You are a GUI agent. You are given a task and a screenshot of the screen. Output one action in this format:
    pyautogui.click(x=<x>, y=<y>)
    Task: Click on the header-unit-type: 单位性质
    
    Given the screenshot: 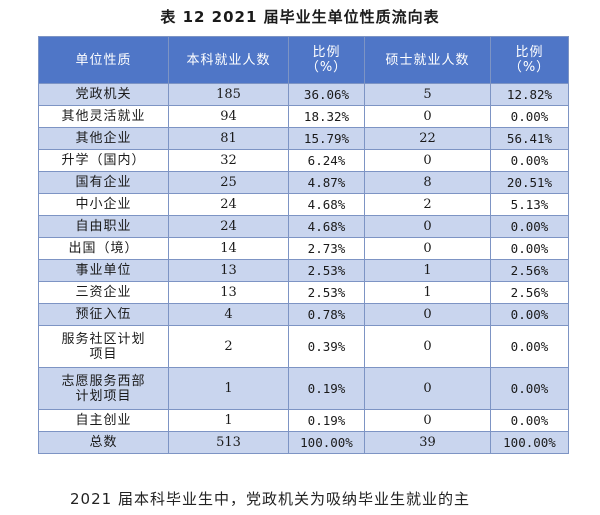 What is the action you would take?
    pyautogui.click(x=103, y=60)
    